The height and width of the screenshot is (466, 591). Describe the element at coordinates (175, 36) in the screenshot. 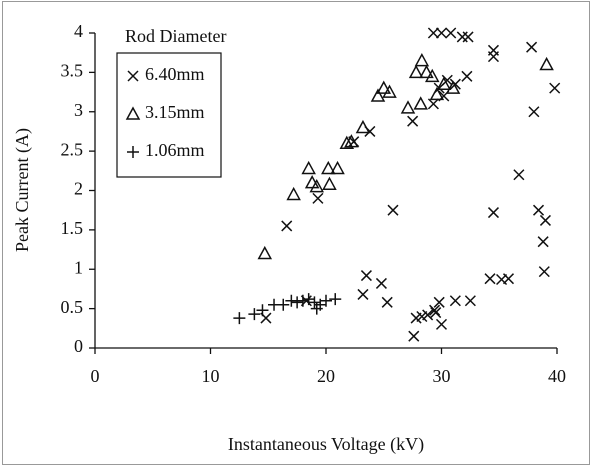

I see `legend-title: Rod Diameter` at that location.